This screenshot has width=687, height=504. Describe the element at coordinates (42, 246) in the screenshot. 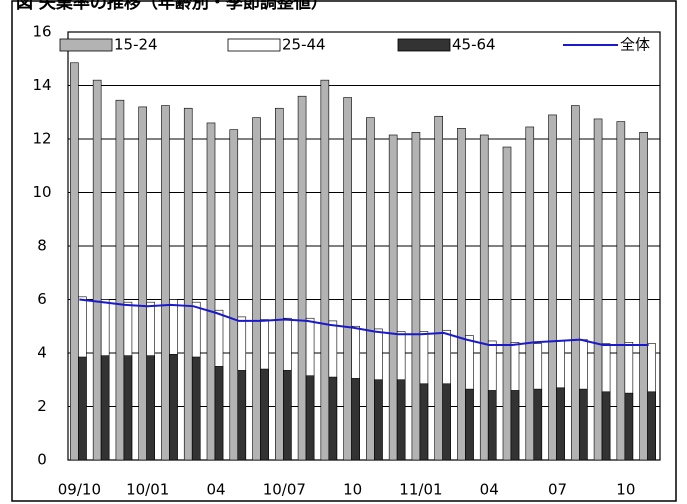

I see `y-tick-label: 8` at that location.